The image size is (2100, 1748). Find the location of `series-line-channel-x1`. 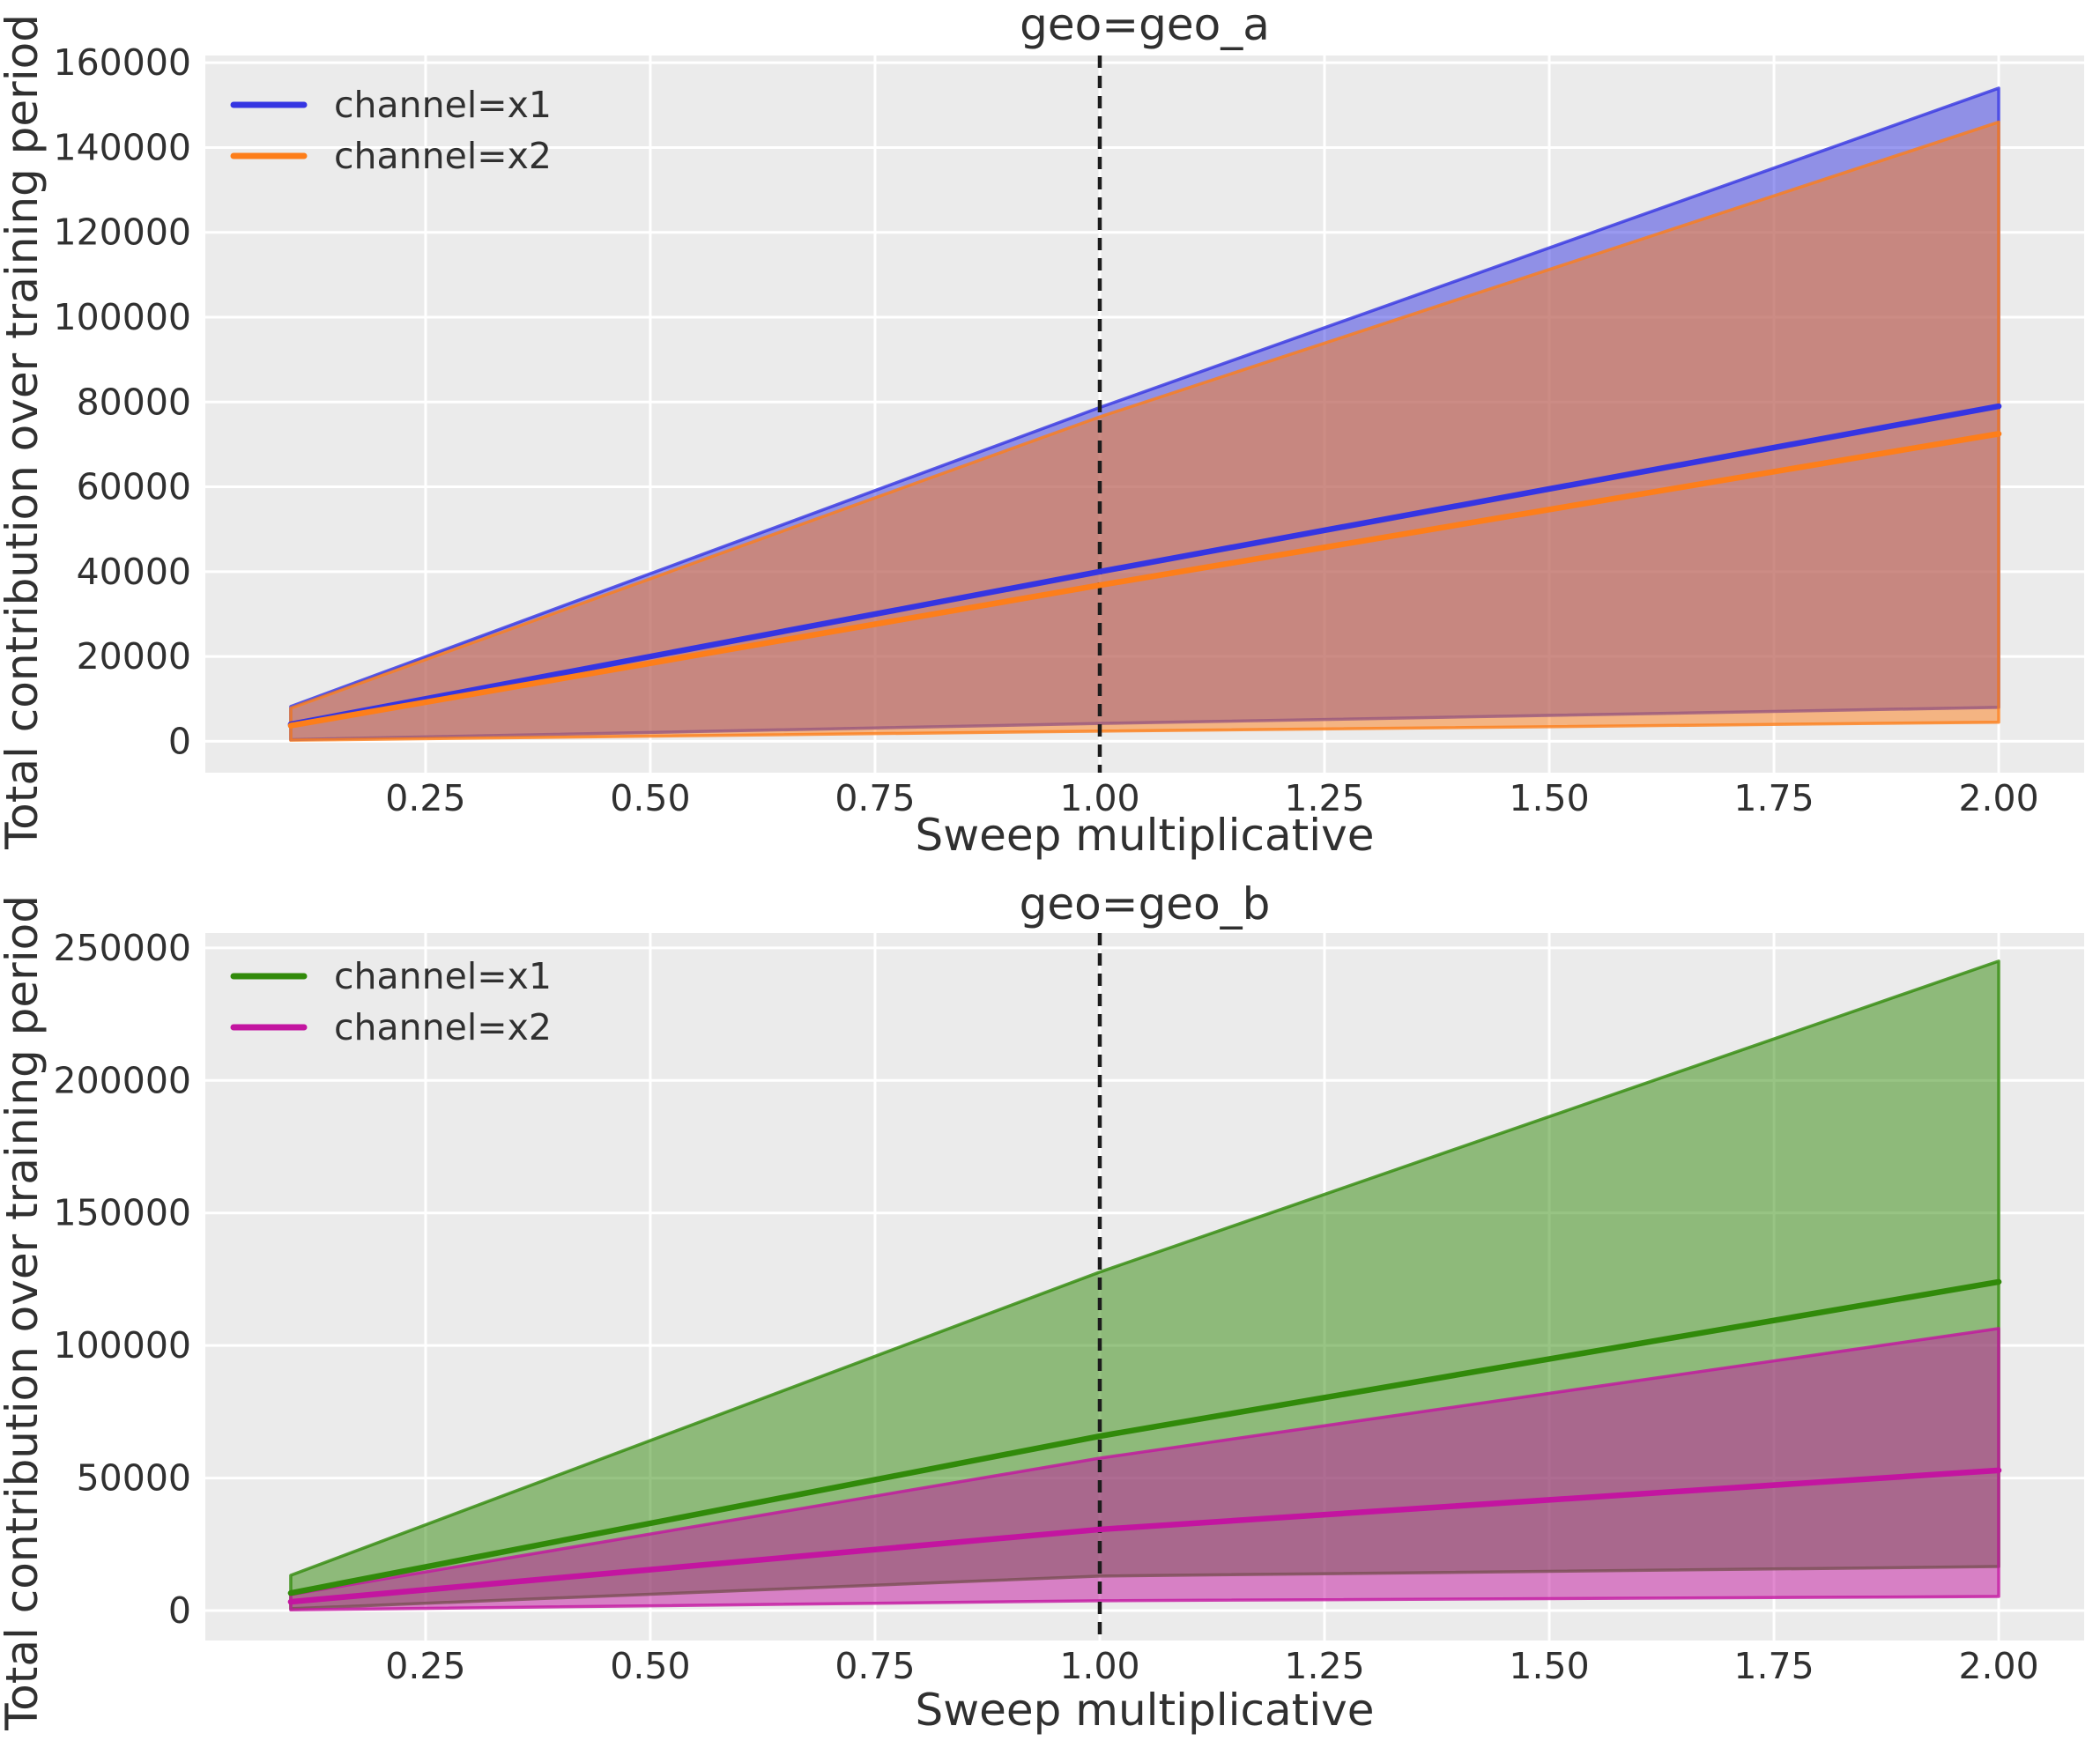

series-line-channel-x1 is located at coordinates (1144, 1437).